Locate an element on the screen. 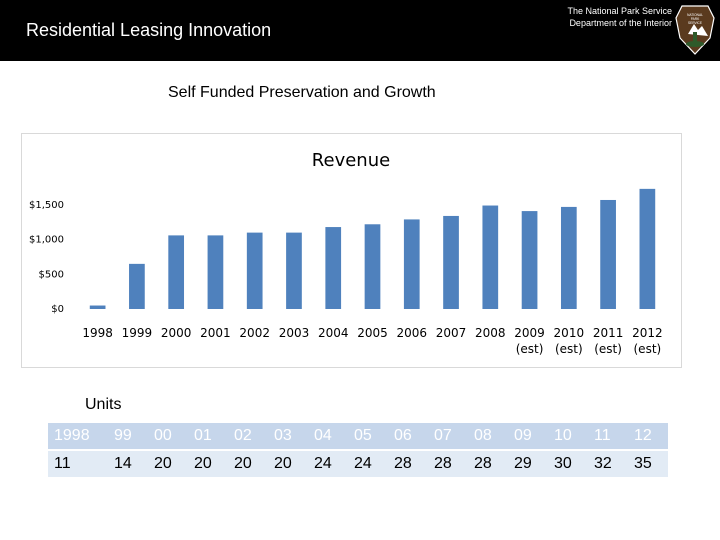  agency-line-1: The National Park Service is located at coordinates (619, 11).